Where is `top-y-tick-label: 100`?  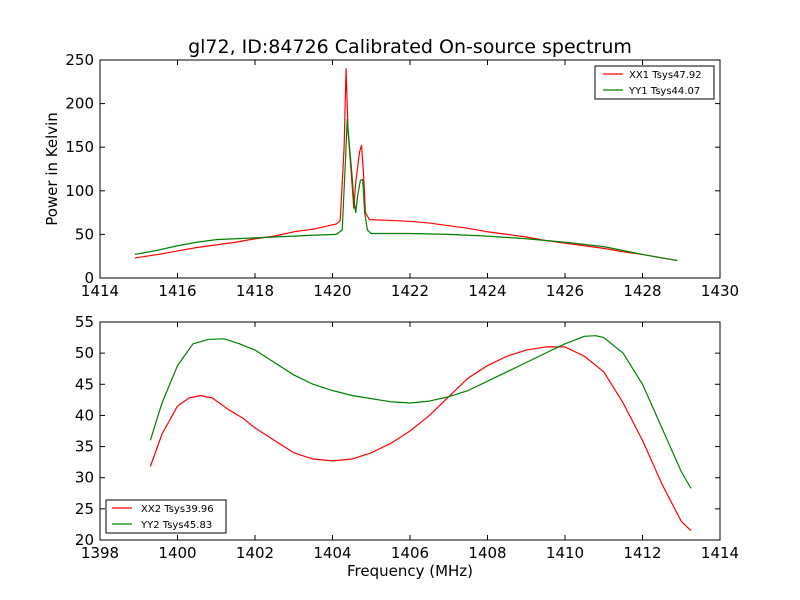
top-y-tick-label: 100 is located at coordinates (79, 191).